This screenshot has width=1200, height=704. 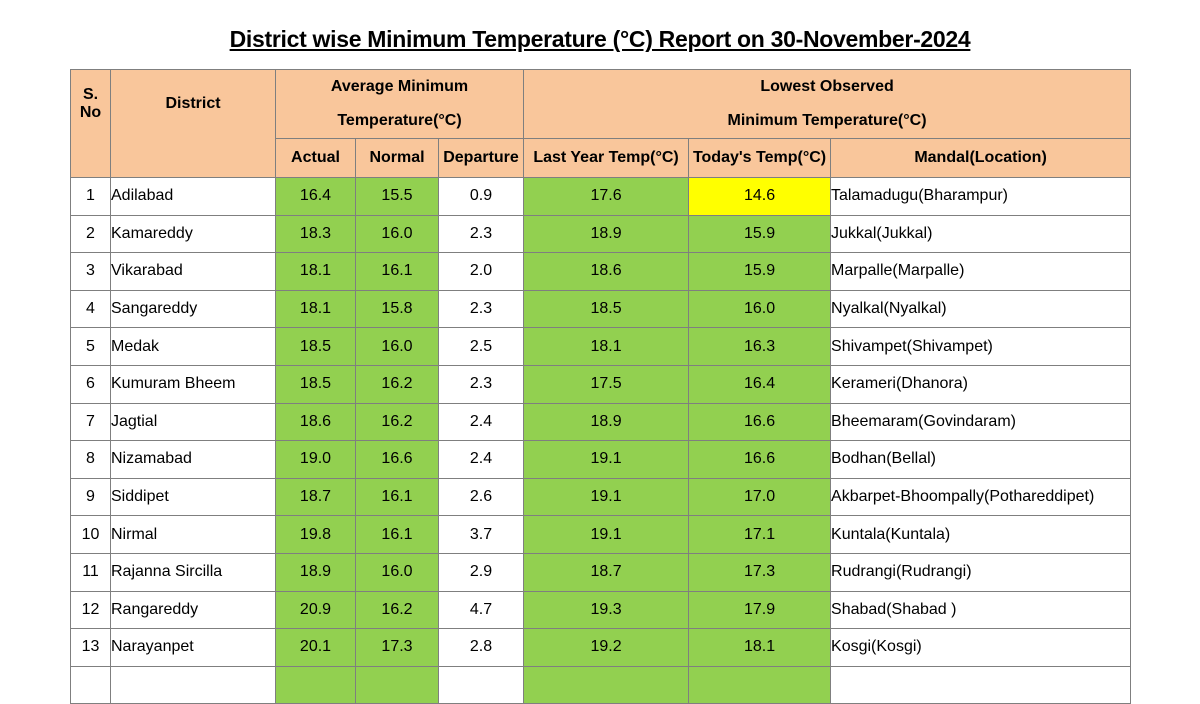 What do you see at coordinates (760, 610) in the screenshot?
I see `today-cell: 17.9` at bounding box center [760, 610].